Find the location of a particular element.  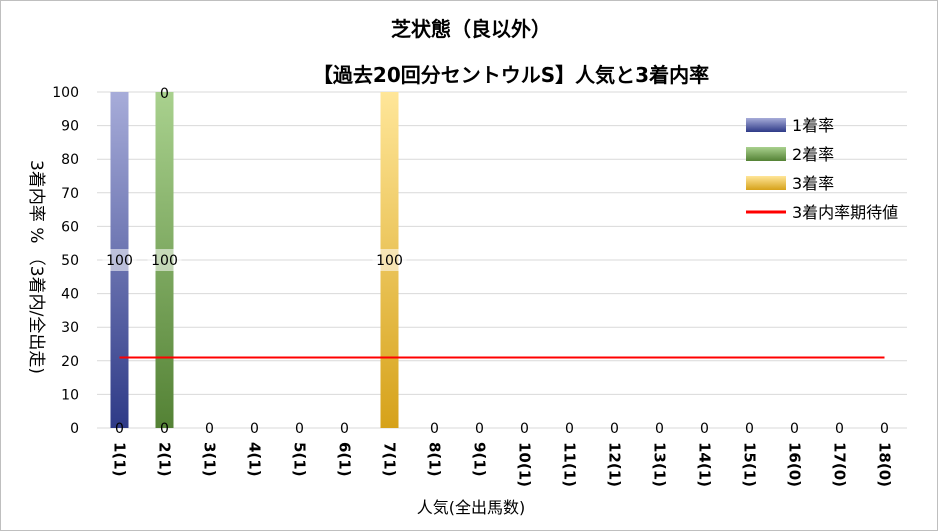

x-tick-label: 2(1) is located at coordinates (165, 459).